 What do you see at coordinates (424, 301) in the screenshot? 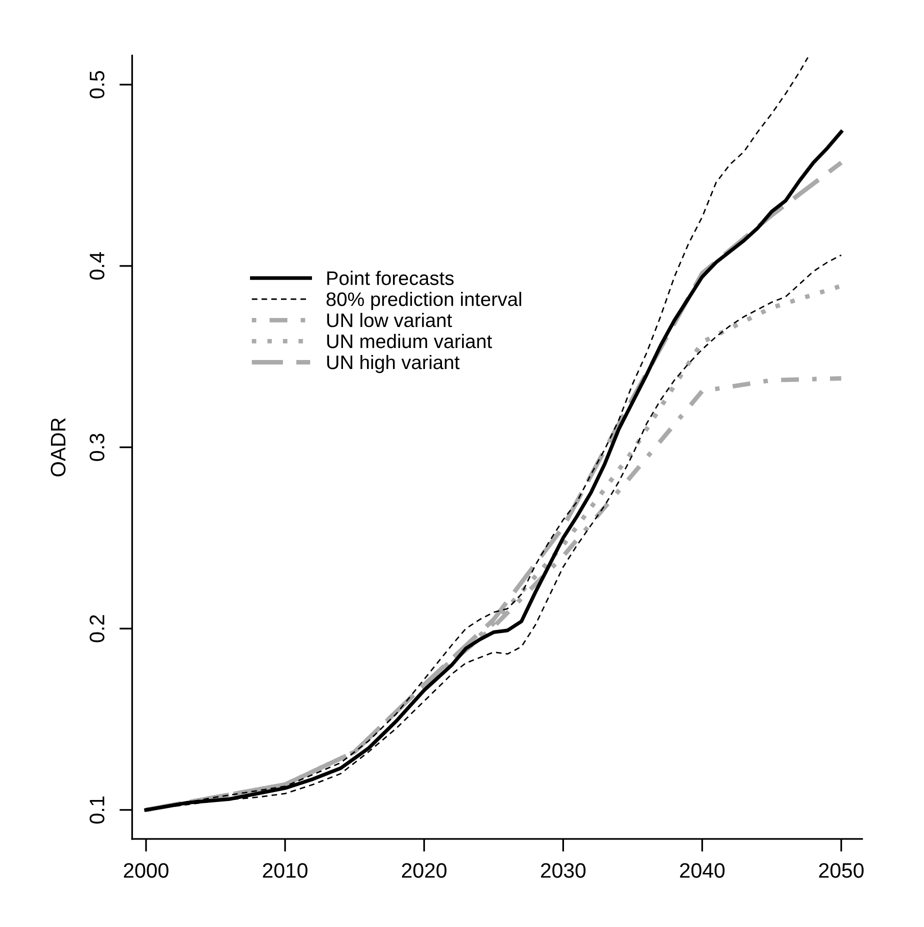
I see `legend-label: 80% prediction interval` at bounding box center [424, 301].